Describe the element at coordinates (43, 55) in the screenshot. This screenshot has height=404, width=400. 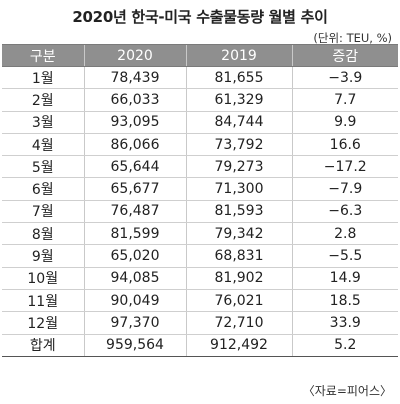
I see `header-category: 구분` at that location.